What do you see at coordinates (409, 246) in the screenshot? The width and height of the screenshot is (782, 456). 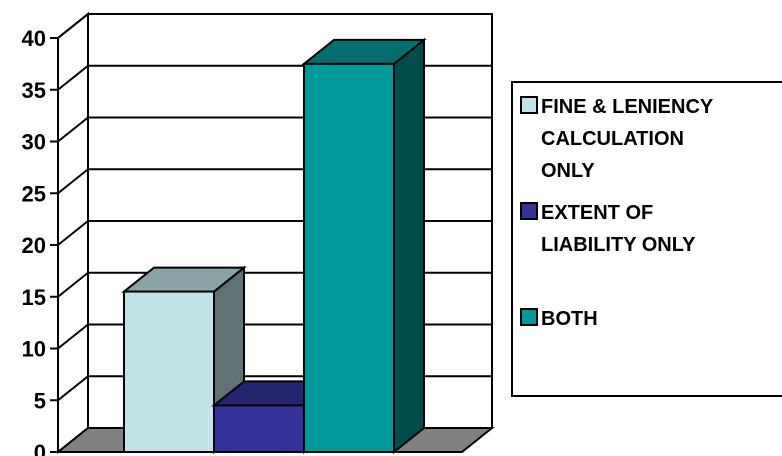 I see `bar-side` at bounding box center [409, 246].